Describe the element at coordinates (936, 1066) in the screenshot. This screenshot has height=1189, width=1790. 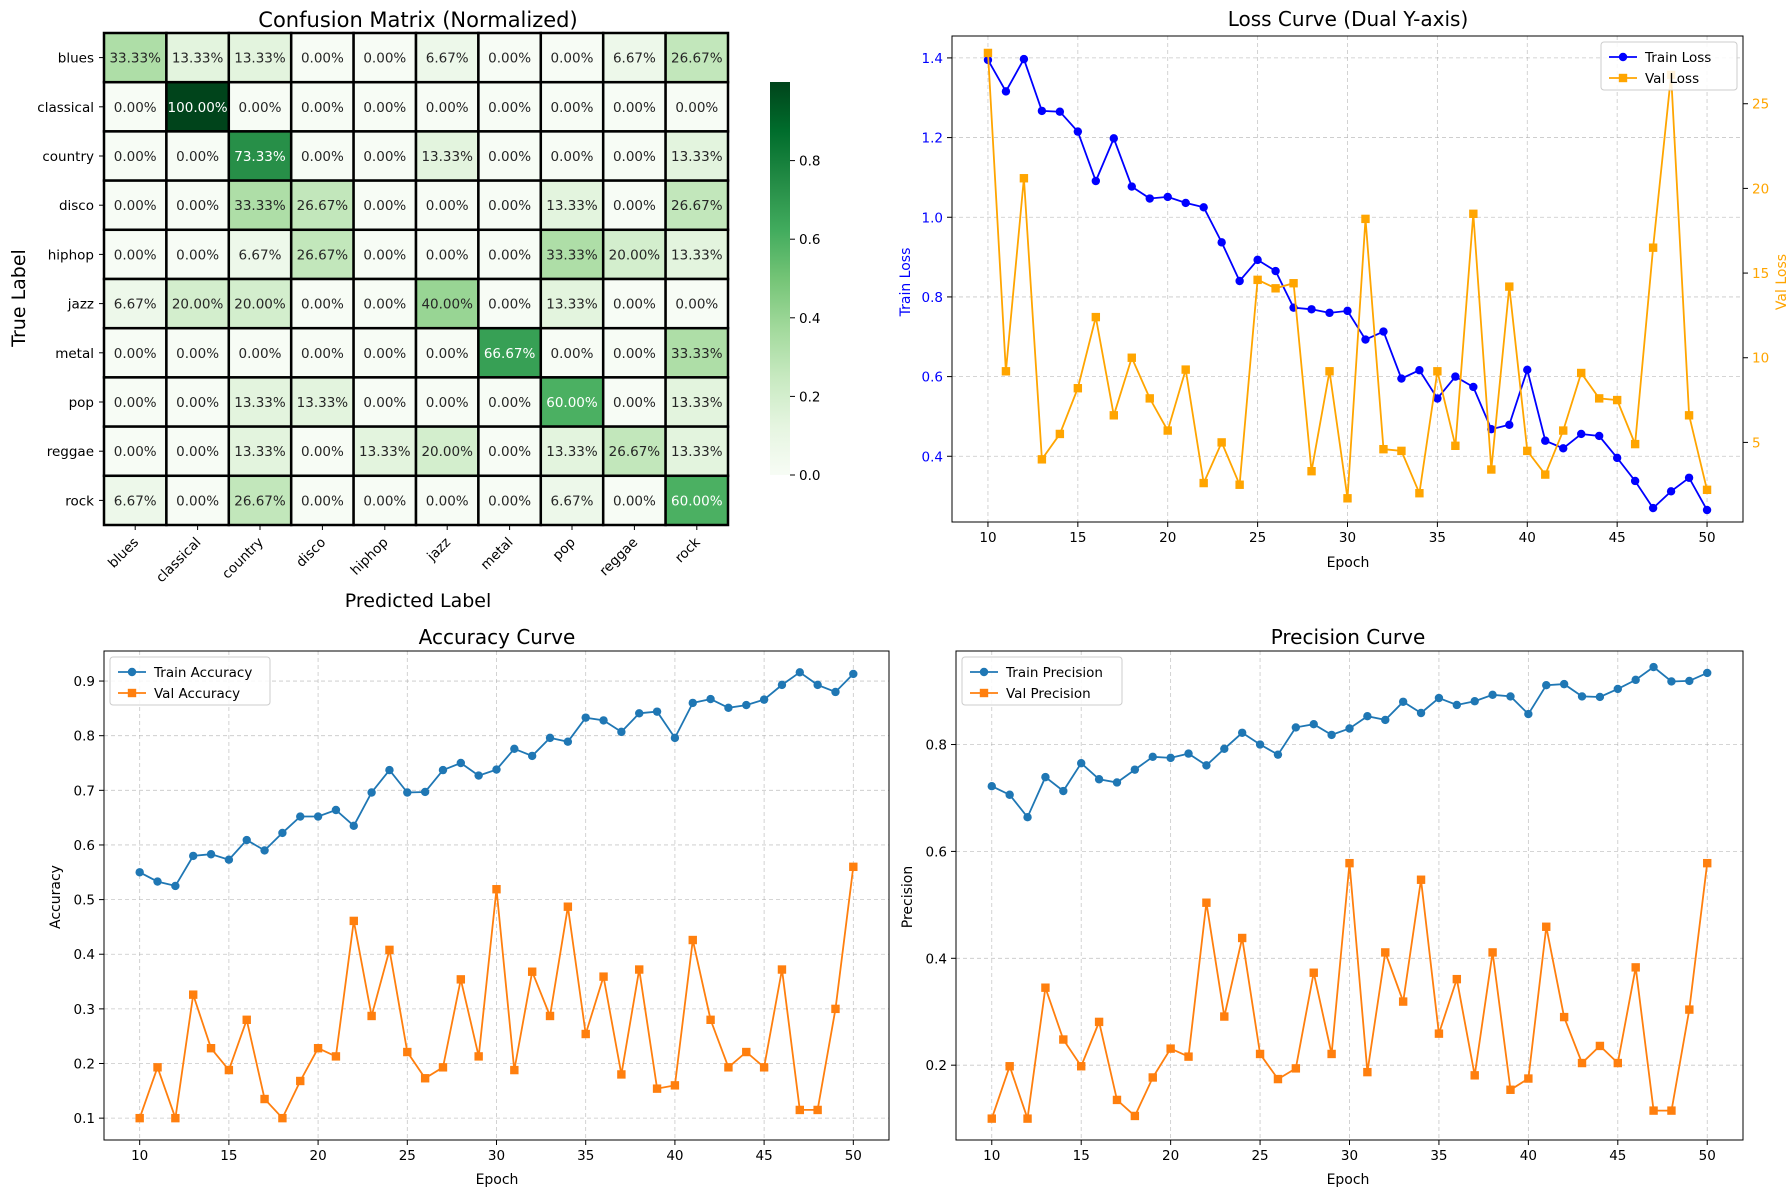
I see `y-tick-label: 0.2` at that location.